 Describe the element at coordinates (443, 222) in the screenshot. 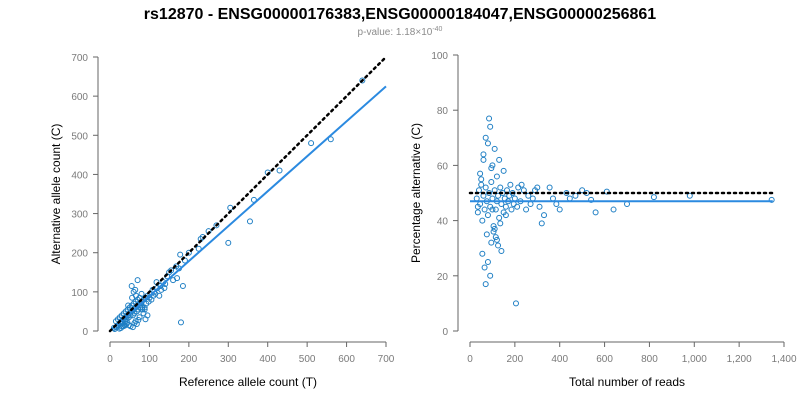

I see `y-tick-label: 40` at that location.